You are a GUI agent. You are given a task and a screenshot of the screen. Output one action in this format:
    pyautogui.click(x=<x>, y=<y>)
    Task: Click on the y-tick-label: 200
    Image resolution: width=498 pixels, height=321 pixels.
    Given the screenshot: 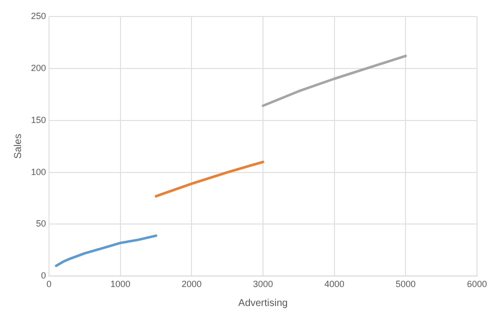 What is the action you would take?
    pyautogui.click(x=38, y=67)
    